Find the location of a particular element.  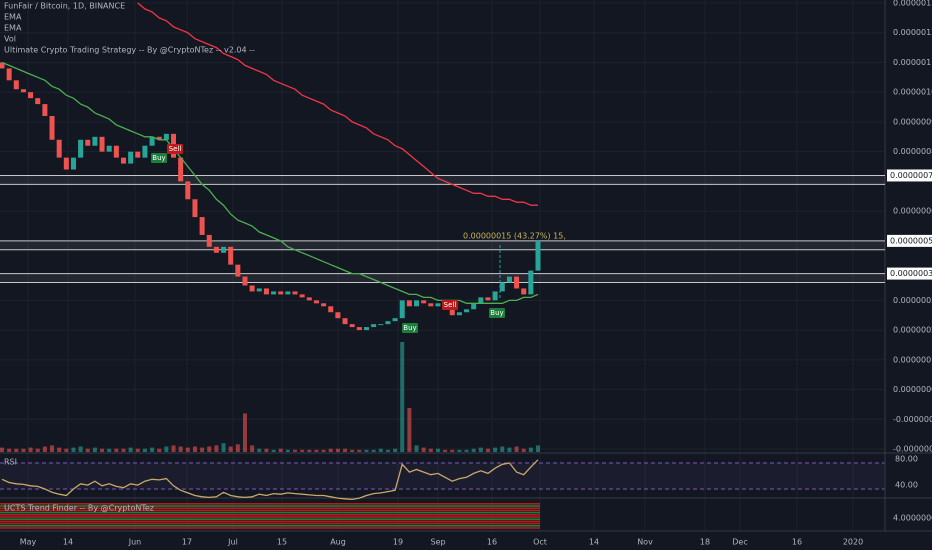

price-label: 0.00000039 is located at coordinates (911, 273).